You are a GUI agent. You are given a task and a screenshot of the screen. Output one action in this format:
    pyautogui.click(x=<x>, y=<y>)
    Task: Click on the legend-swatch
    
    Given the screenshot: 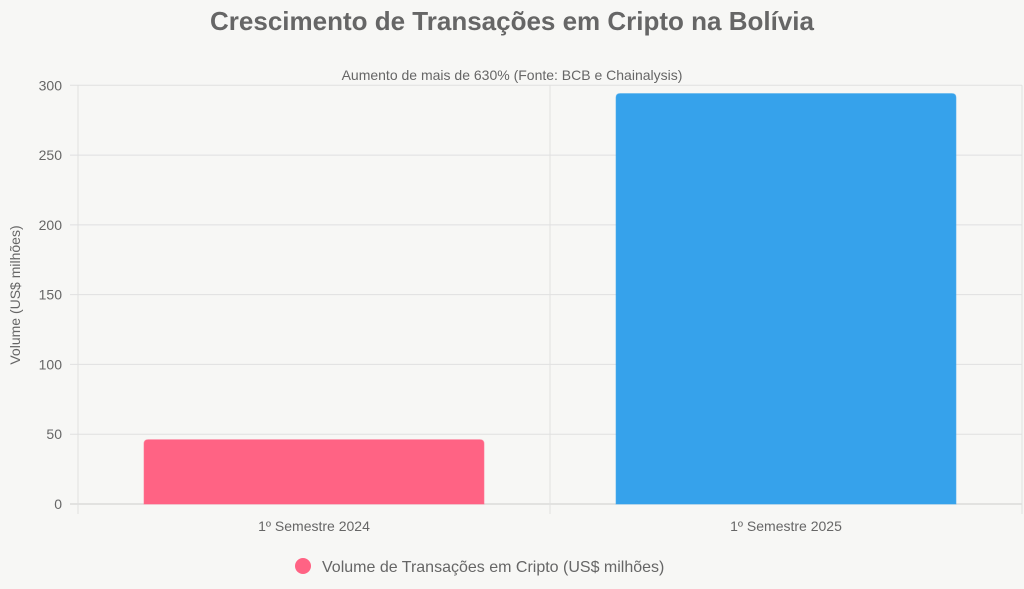 What is the action you would take?
    pyautogui.click(x=303, y=566)
    